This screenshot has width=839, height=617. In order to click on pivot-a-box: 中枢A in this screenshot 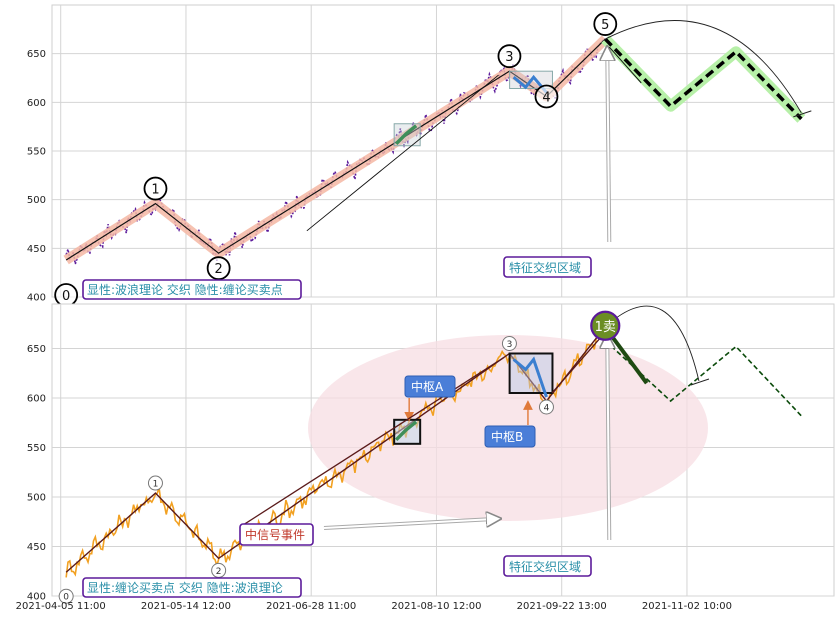, I will do `click(430, 386)`.